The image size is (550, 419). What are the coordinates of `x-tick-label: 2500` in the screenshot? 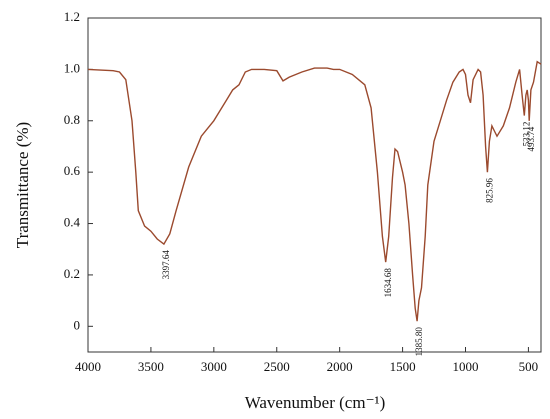 It's located at (277, 366).